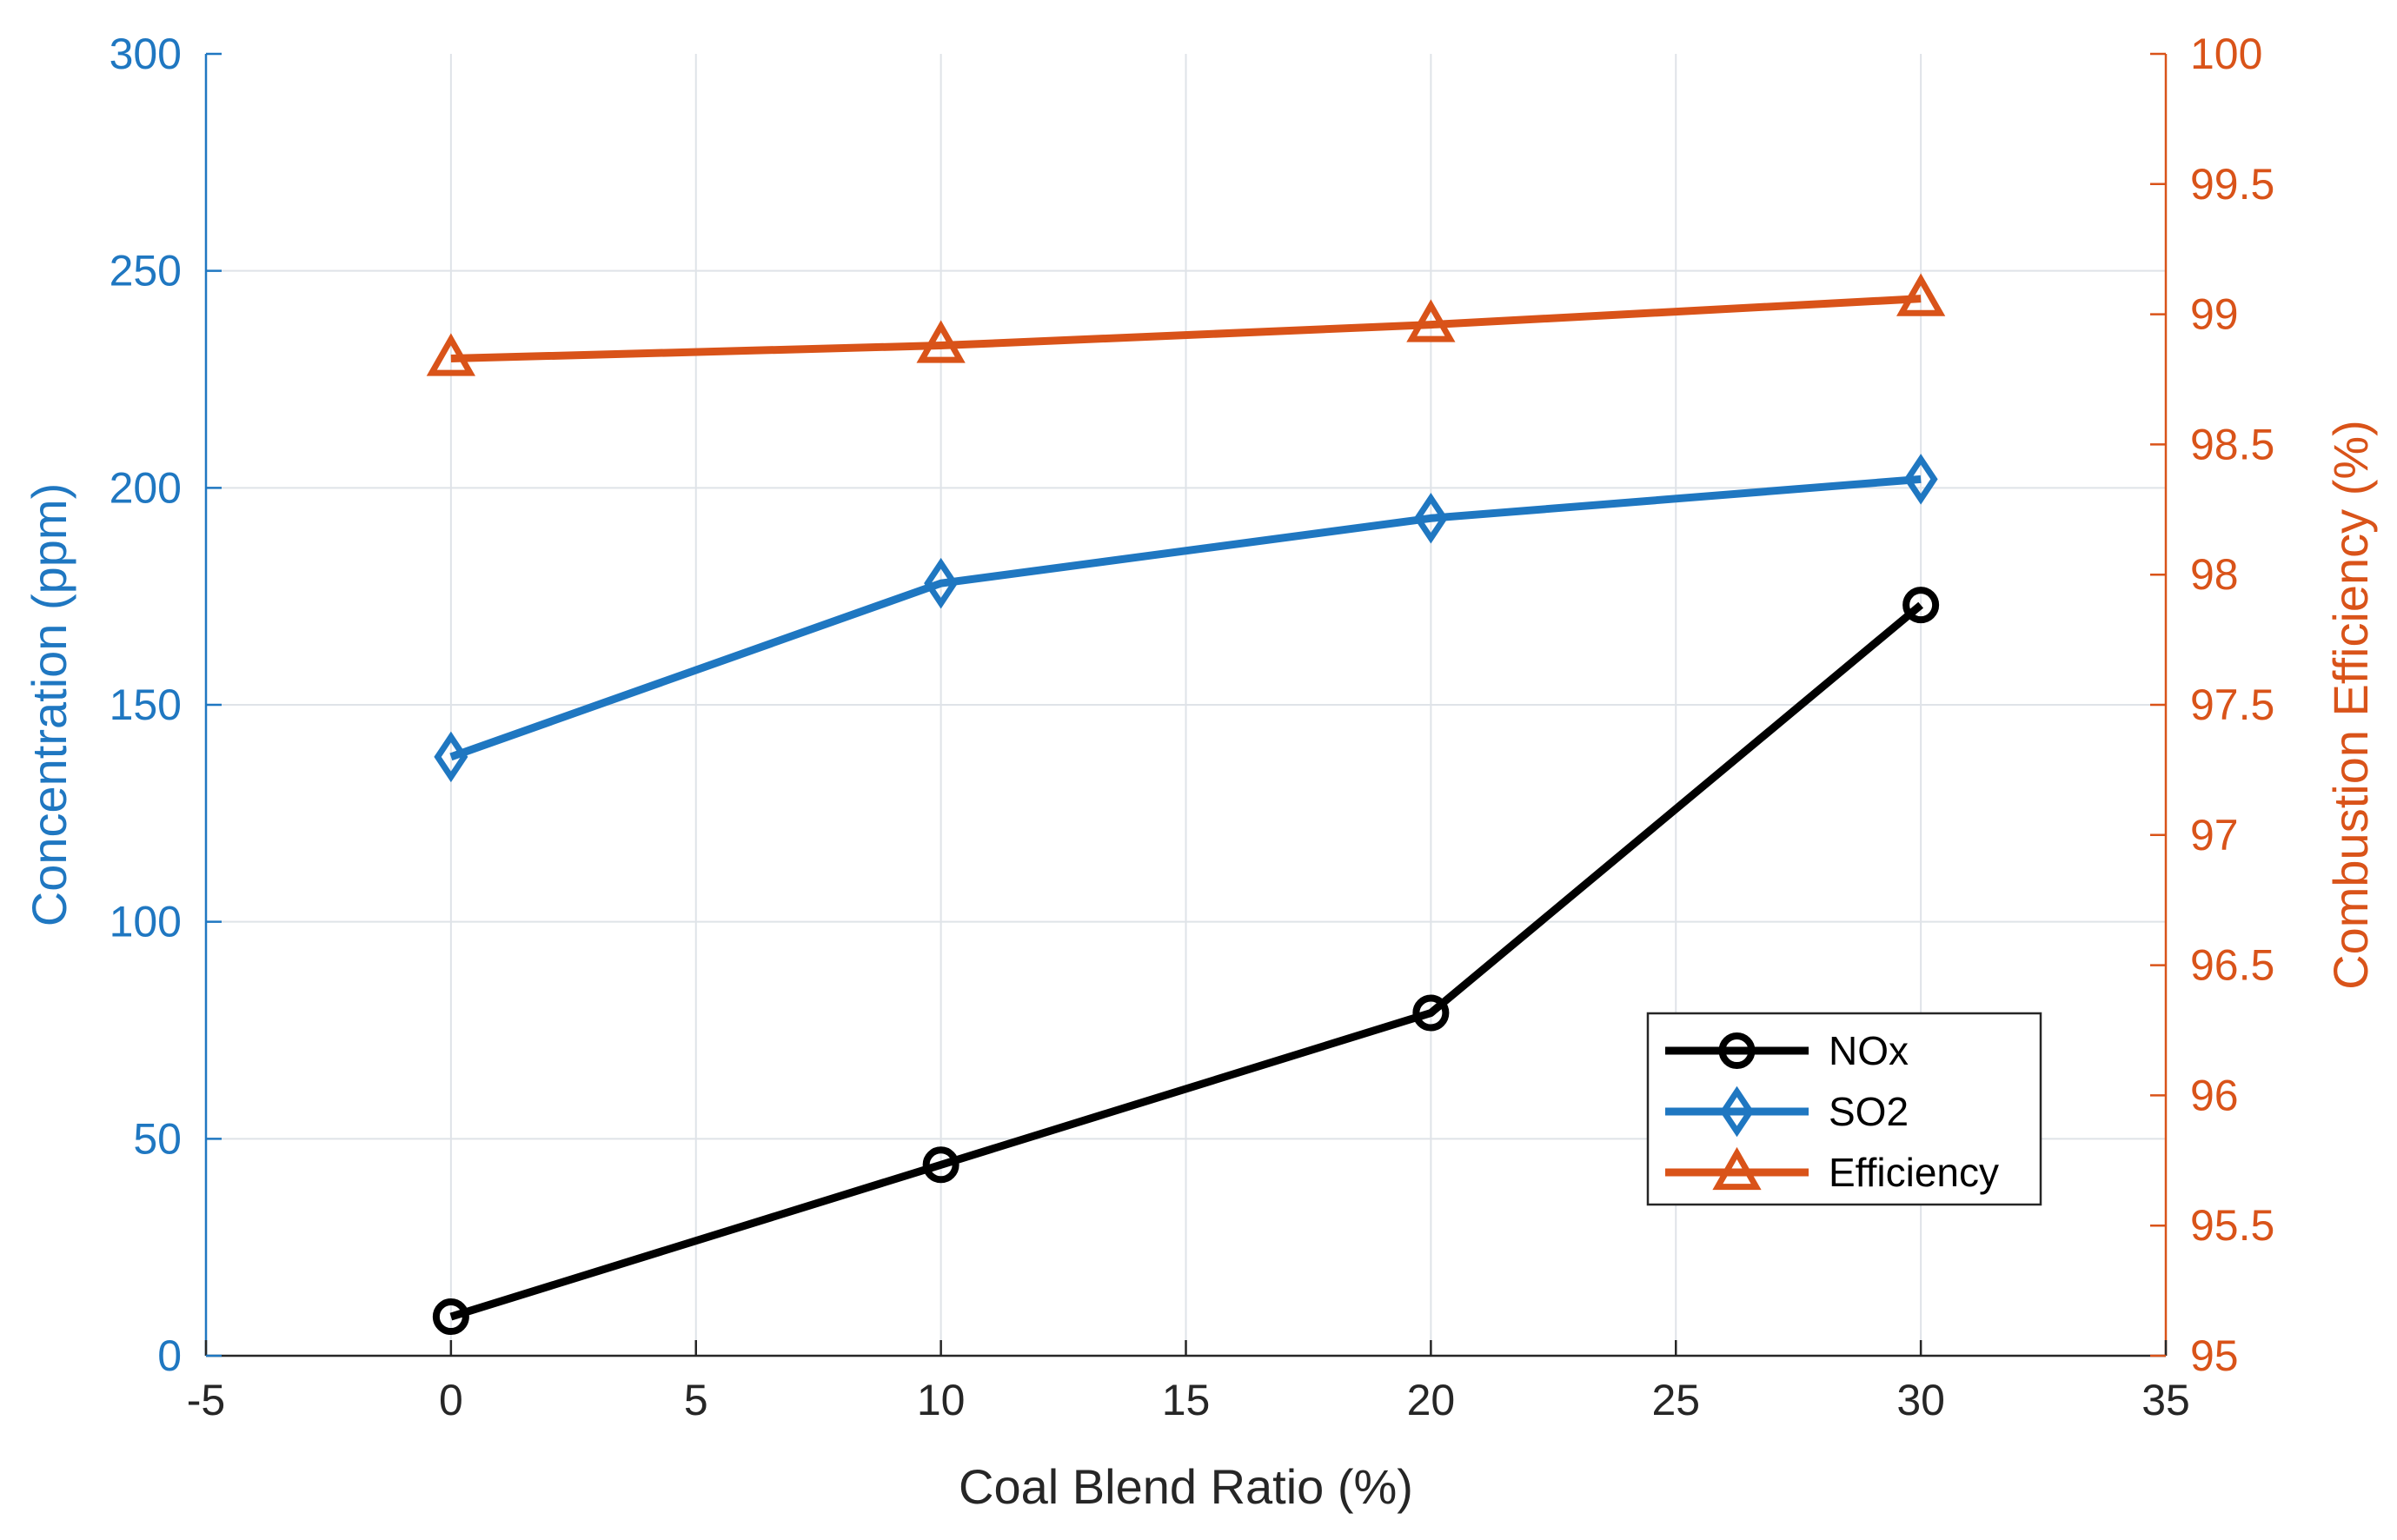 The height and width of the screenshot is (1540, 2397). I want to click on legend: NOx SO2 Efficiency, so click(1844, 1109).